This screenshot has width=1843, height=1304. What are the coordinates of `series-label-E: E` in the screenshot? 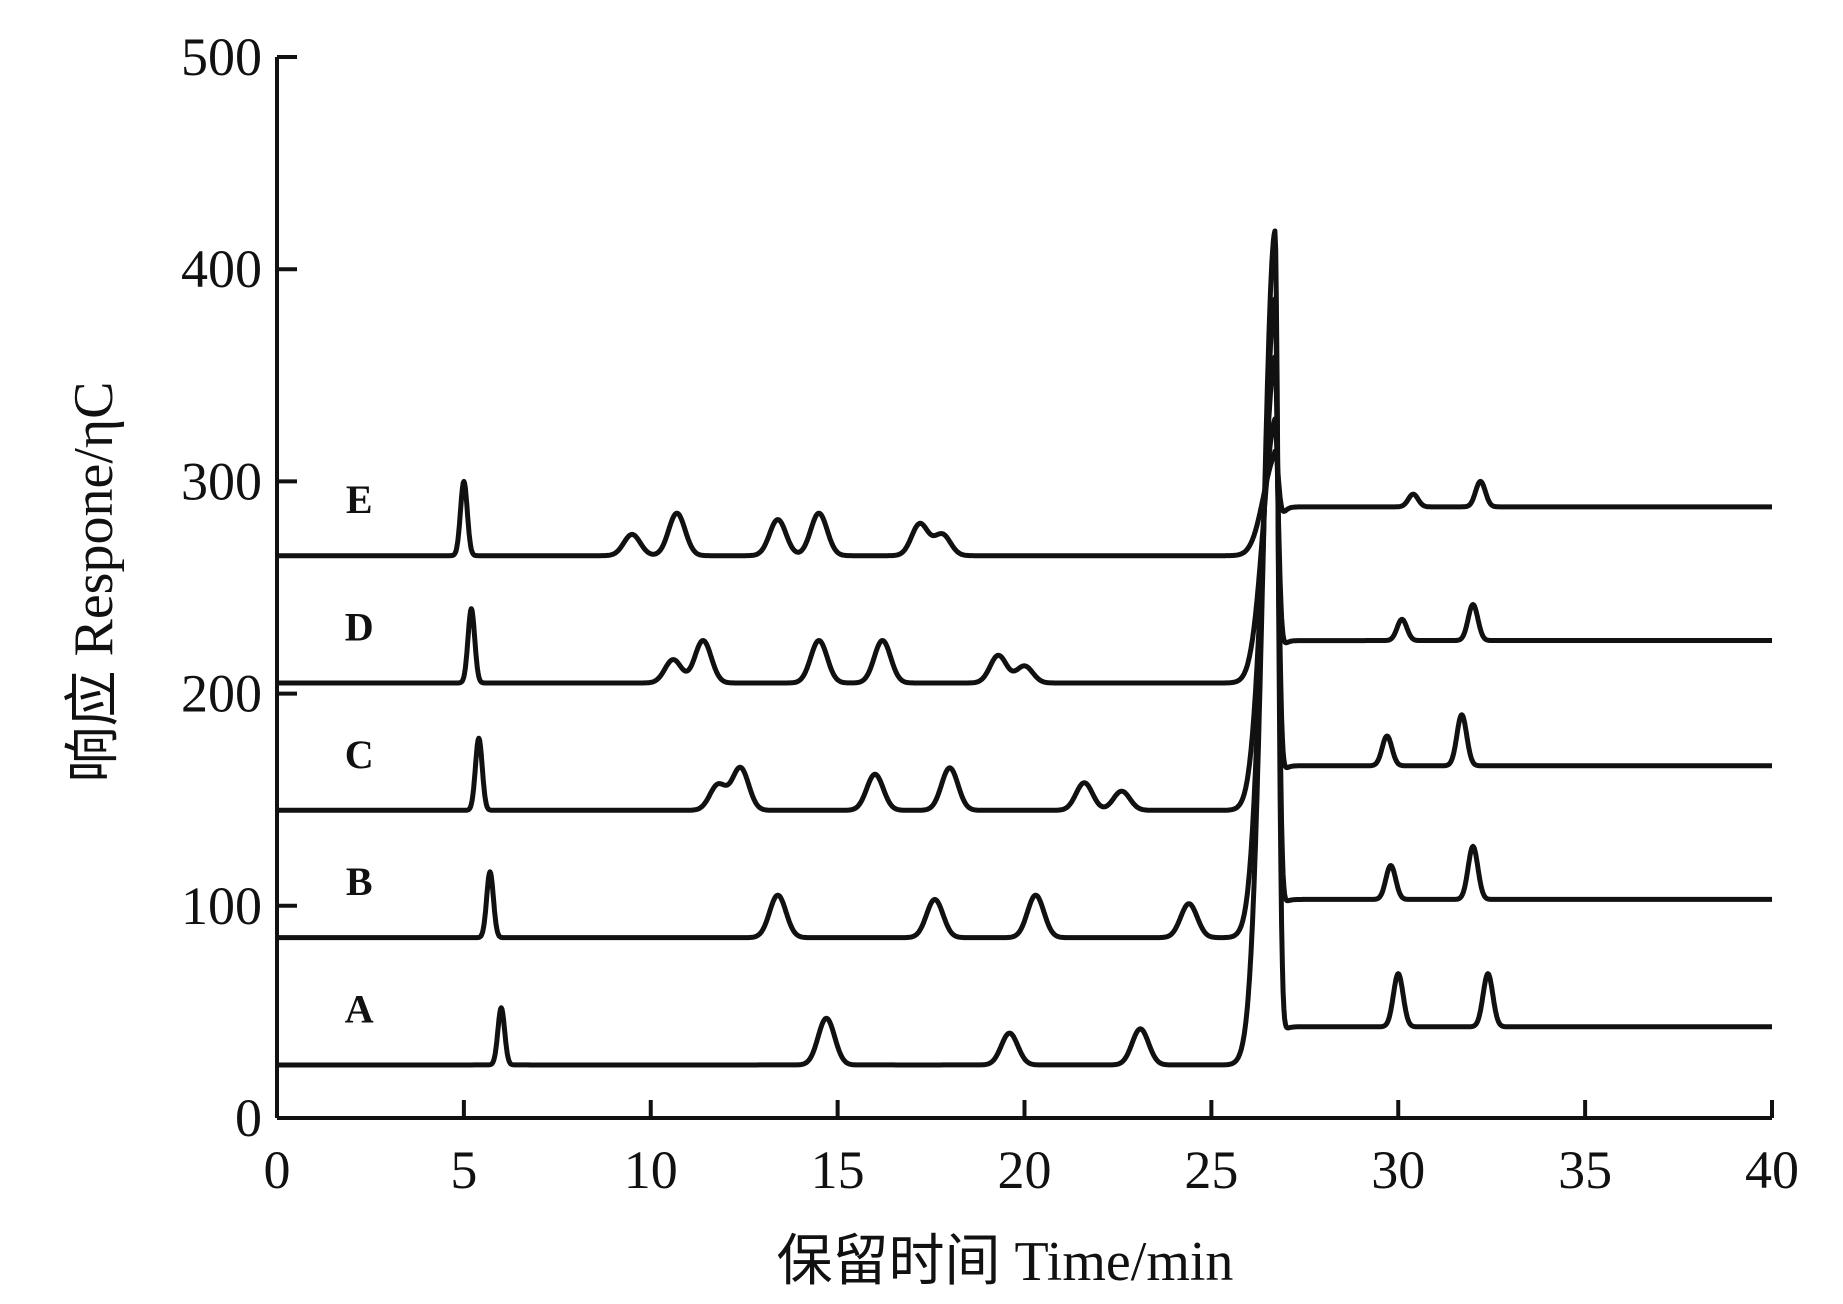 It's located at (359, 499).